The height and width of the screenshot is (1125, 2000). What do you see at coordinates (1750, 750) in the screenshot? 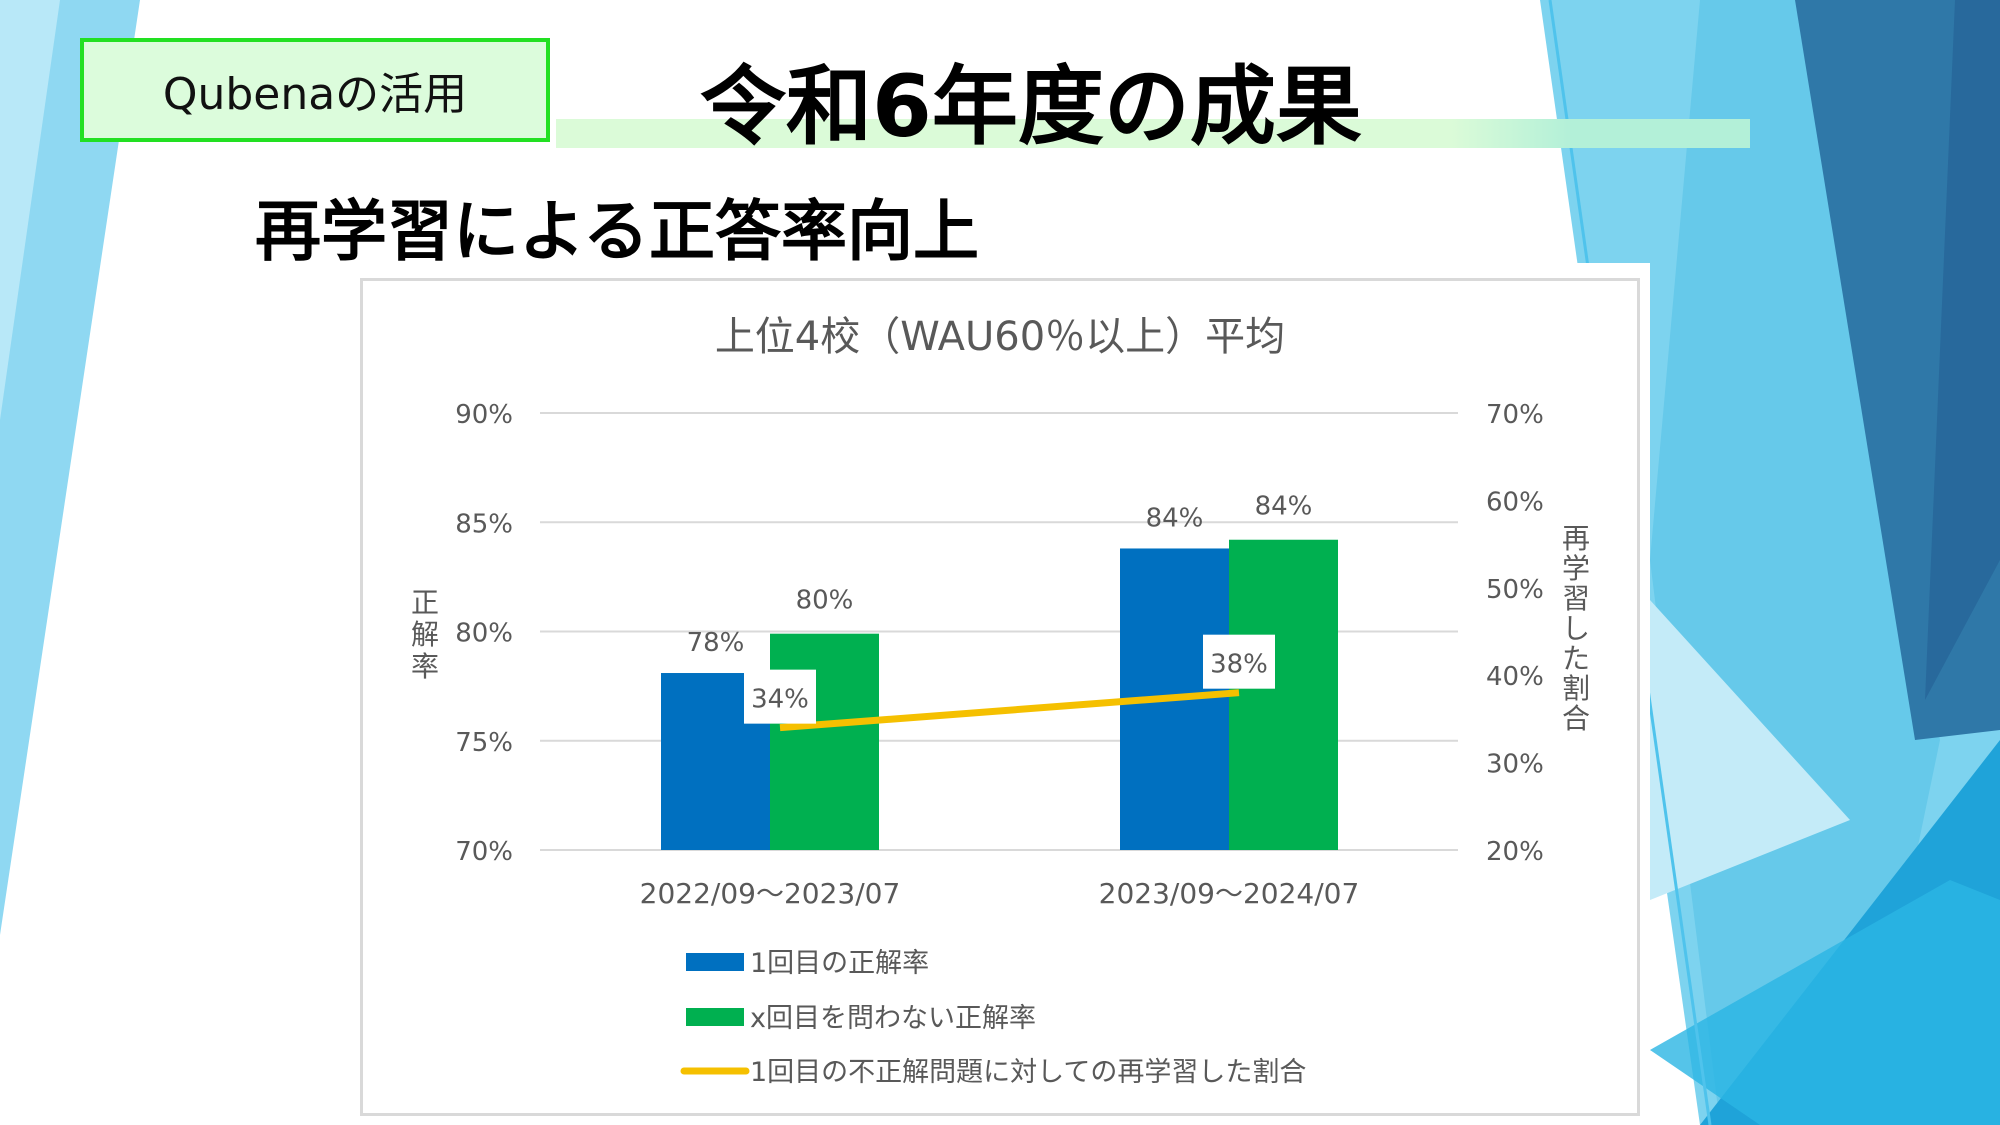
I see `right-pale-wedge` at bounding box center [1750, 750].